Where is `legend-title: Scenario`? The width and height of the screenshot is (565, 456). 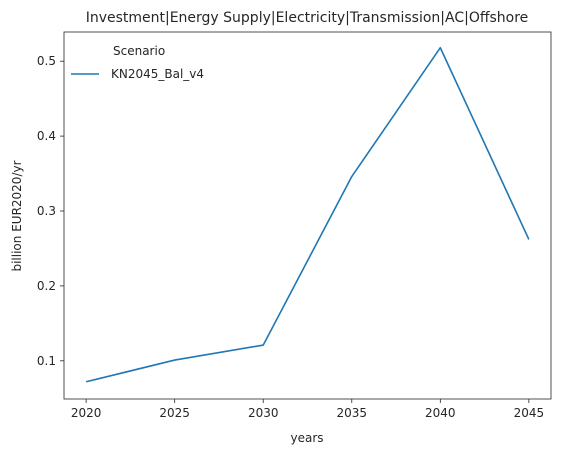
legend-title: Scenario is located at coordinates (139, 51).